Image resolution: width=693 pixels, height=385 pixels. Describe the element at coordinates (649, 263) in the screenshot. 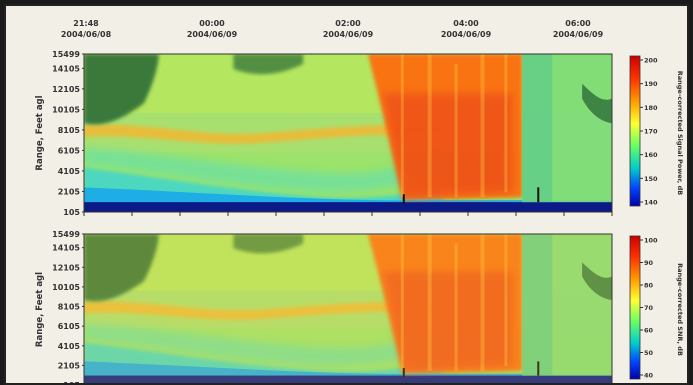

I see `colorbar-tick-label: 90` at that location.